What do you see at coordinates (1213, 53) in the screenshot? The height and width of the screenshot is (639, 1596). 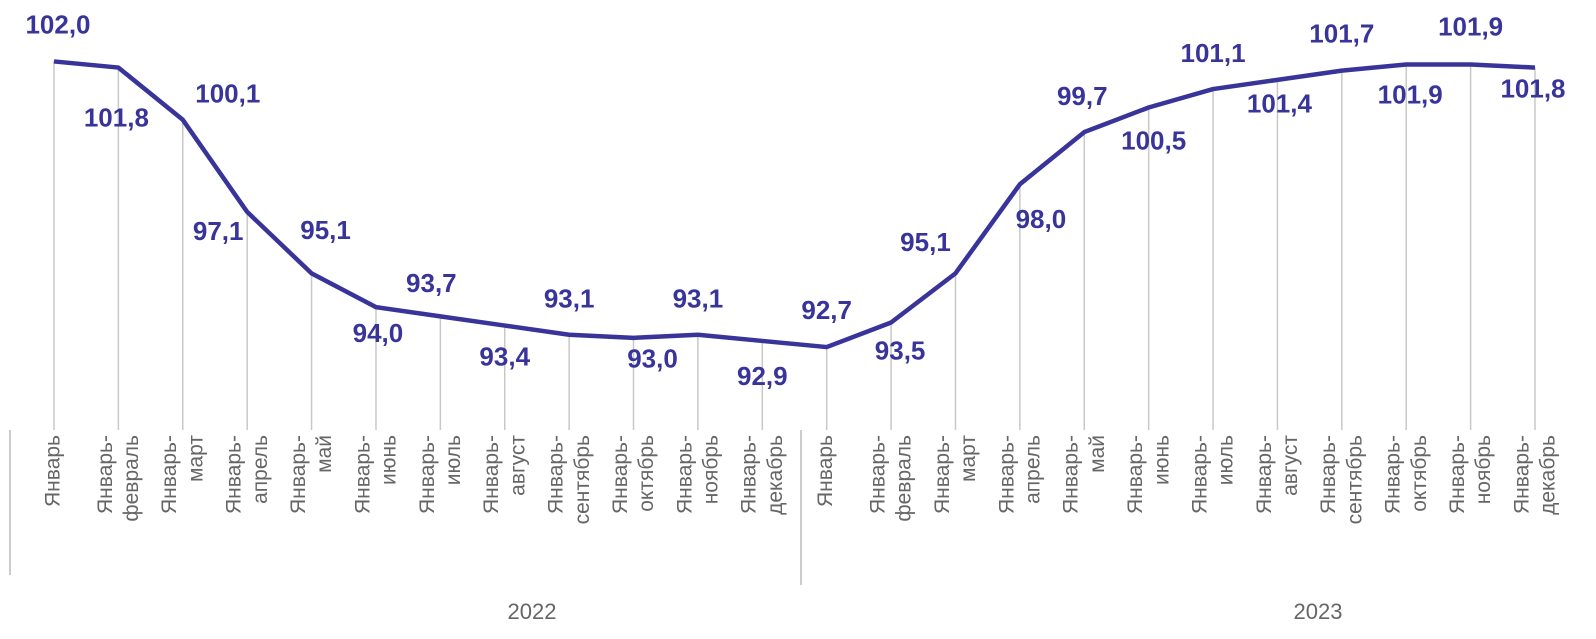 I see `data-label: 101,1` at bounding box center [1213, 53].